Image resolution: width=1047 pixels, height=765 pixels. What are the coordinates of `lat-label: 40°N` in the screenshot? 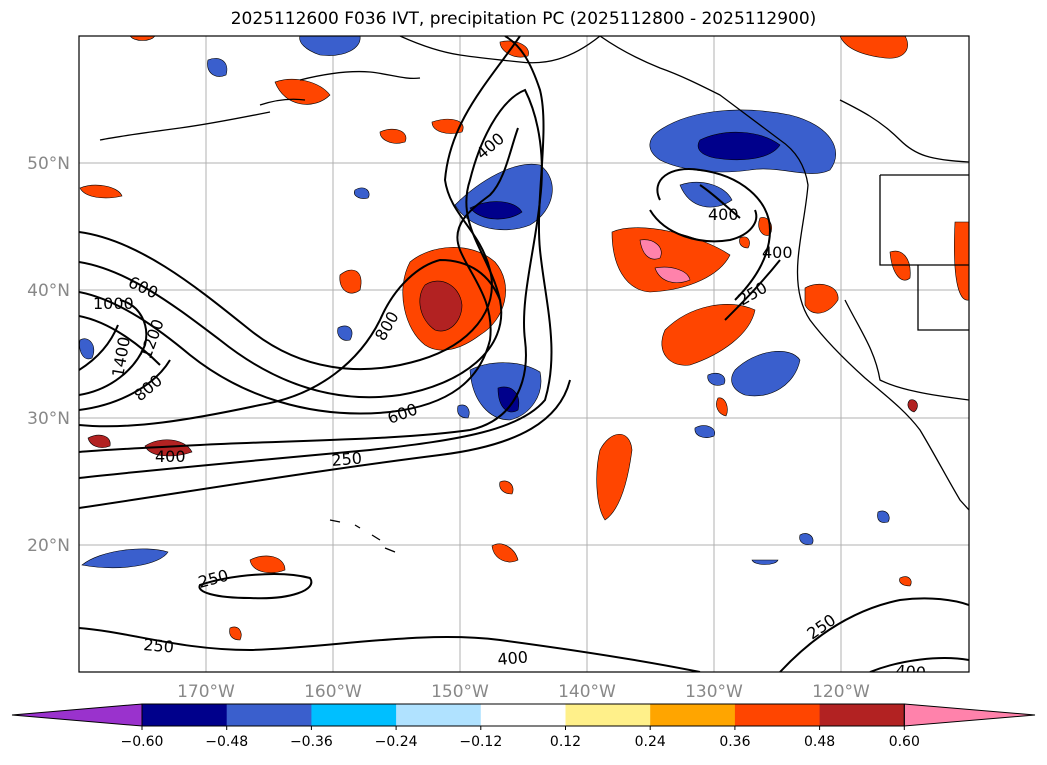 It's located at (48, 291).